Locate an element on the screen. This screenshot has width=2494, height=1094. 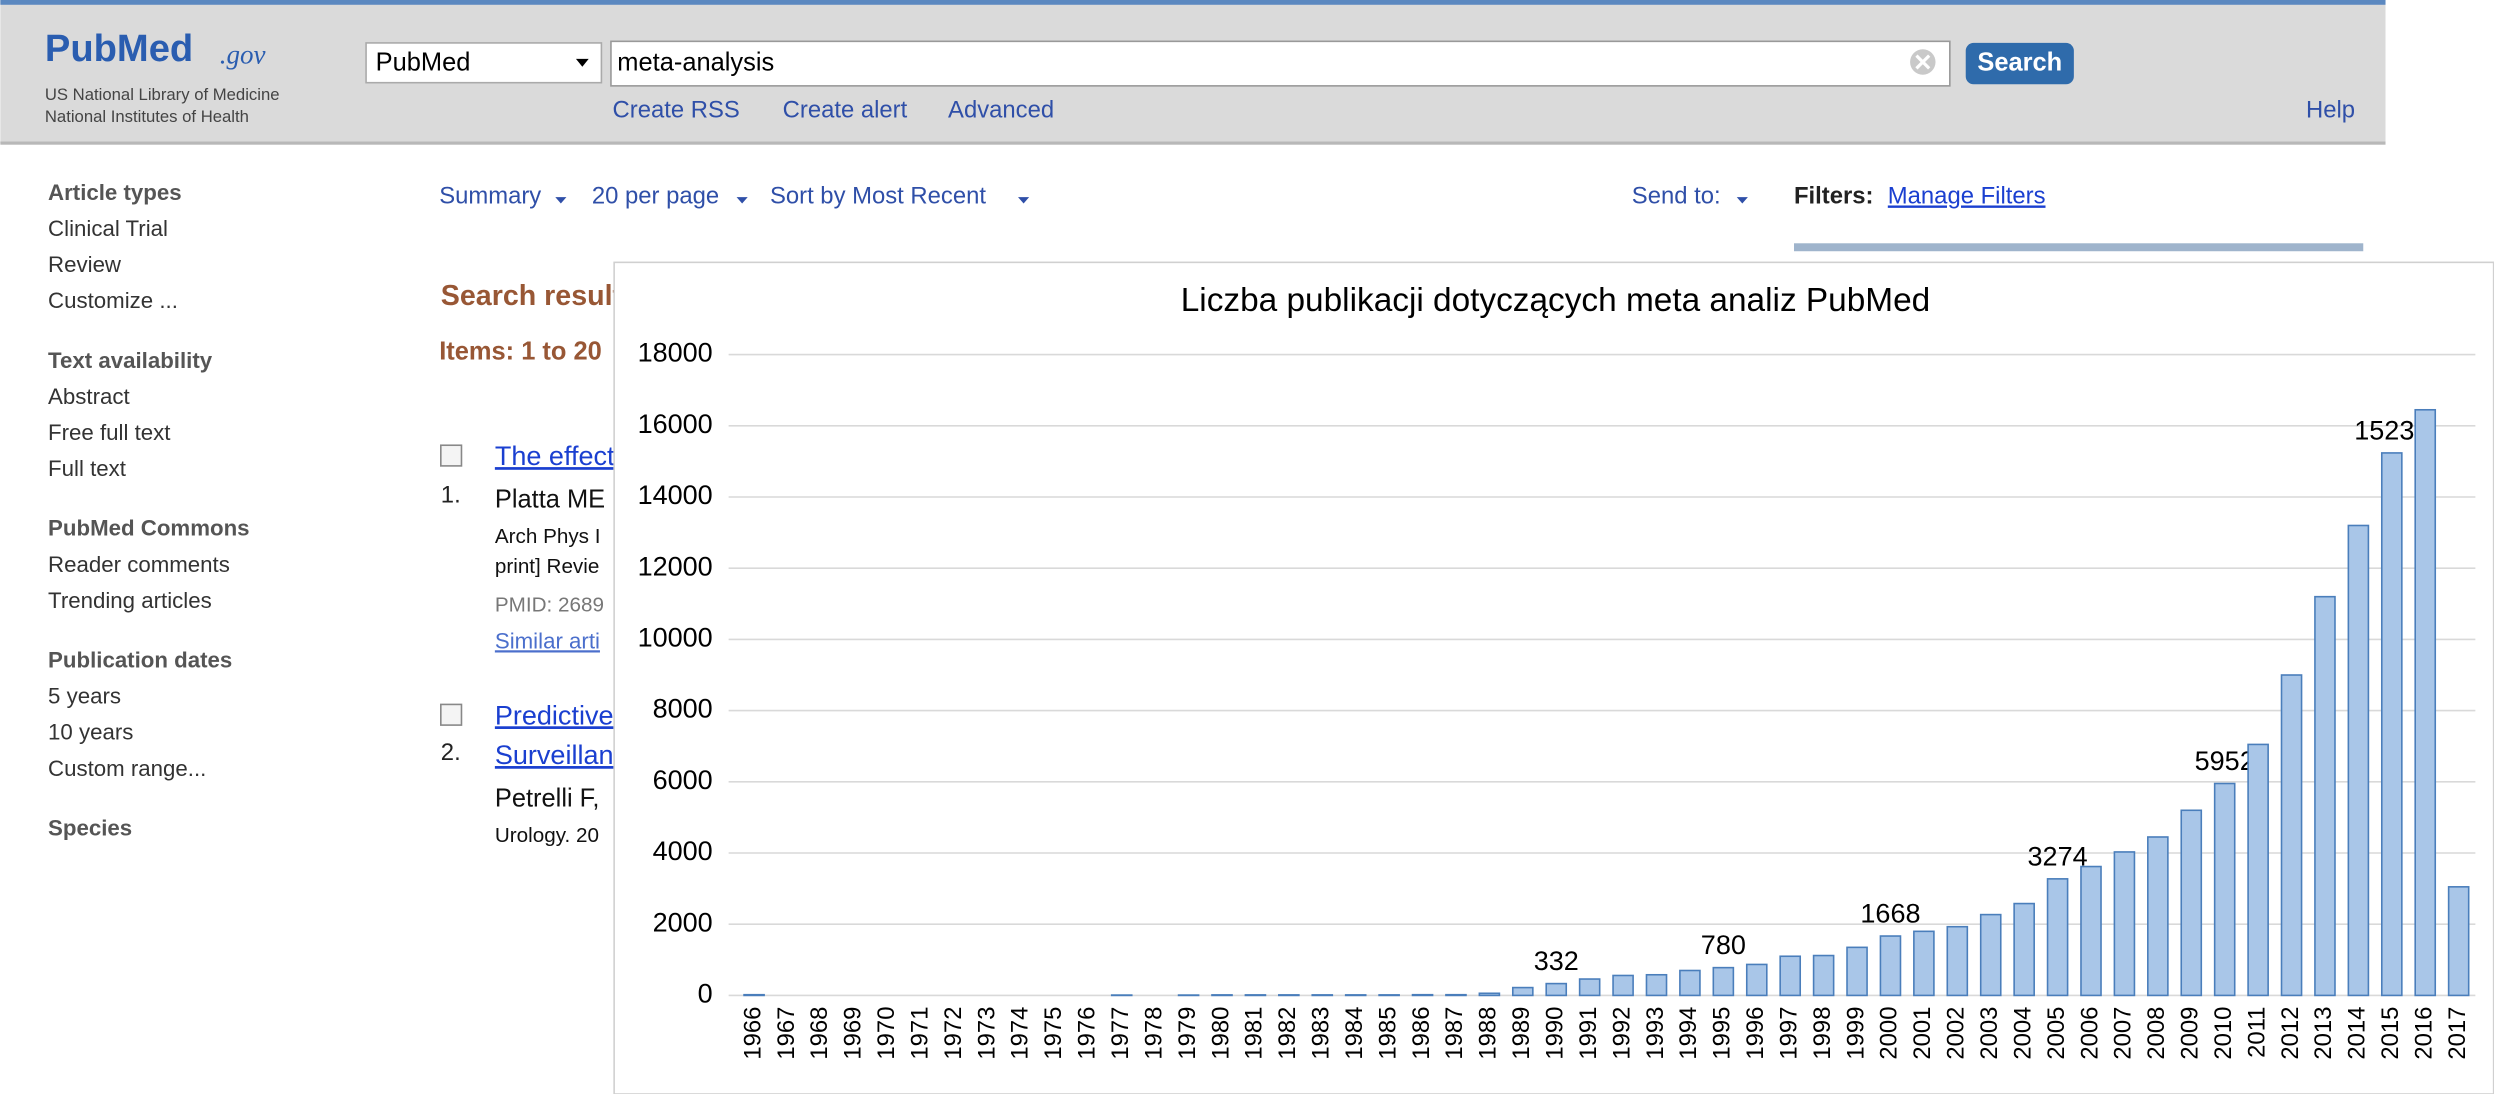
x-tick-label: 1973 is located at coordinates (986, 1033).